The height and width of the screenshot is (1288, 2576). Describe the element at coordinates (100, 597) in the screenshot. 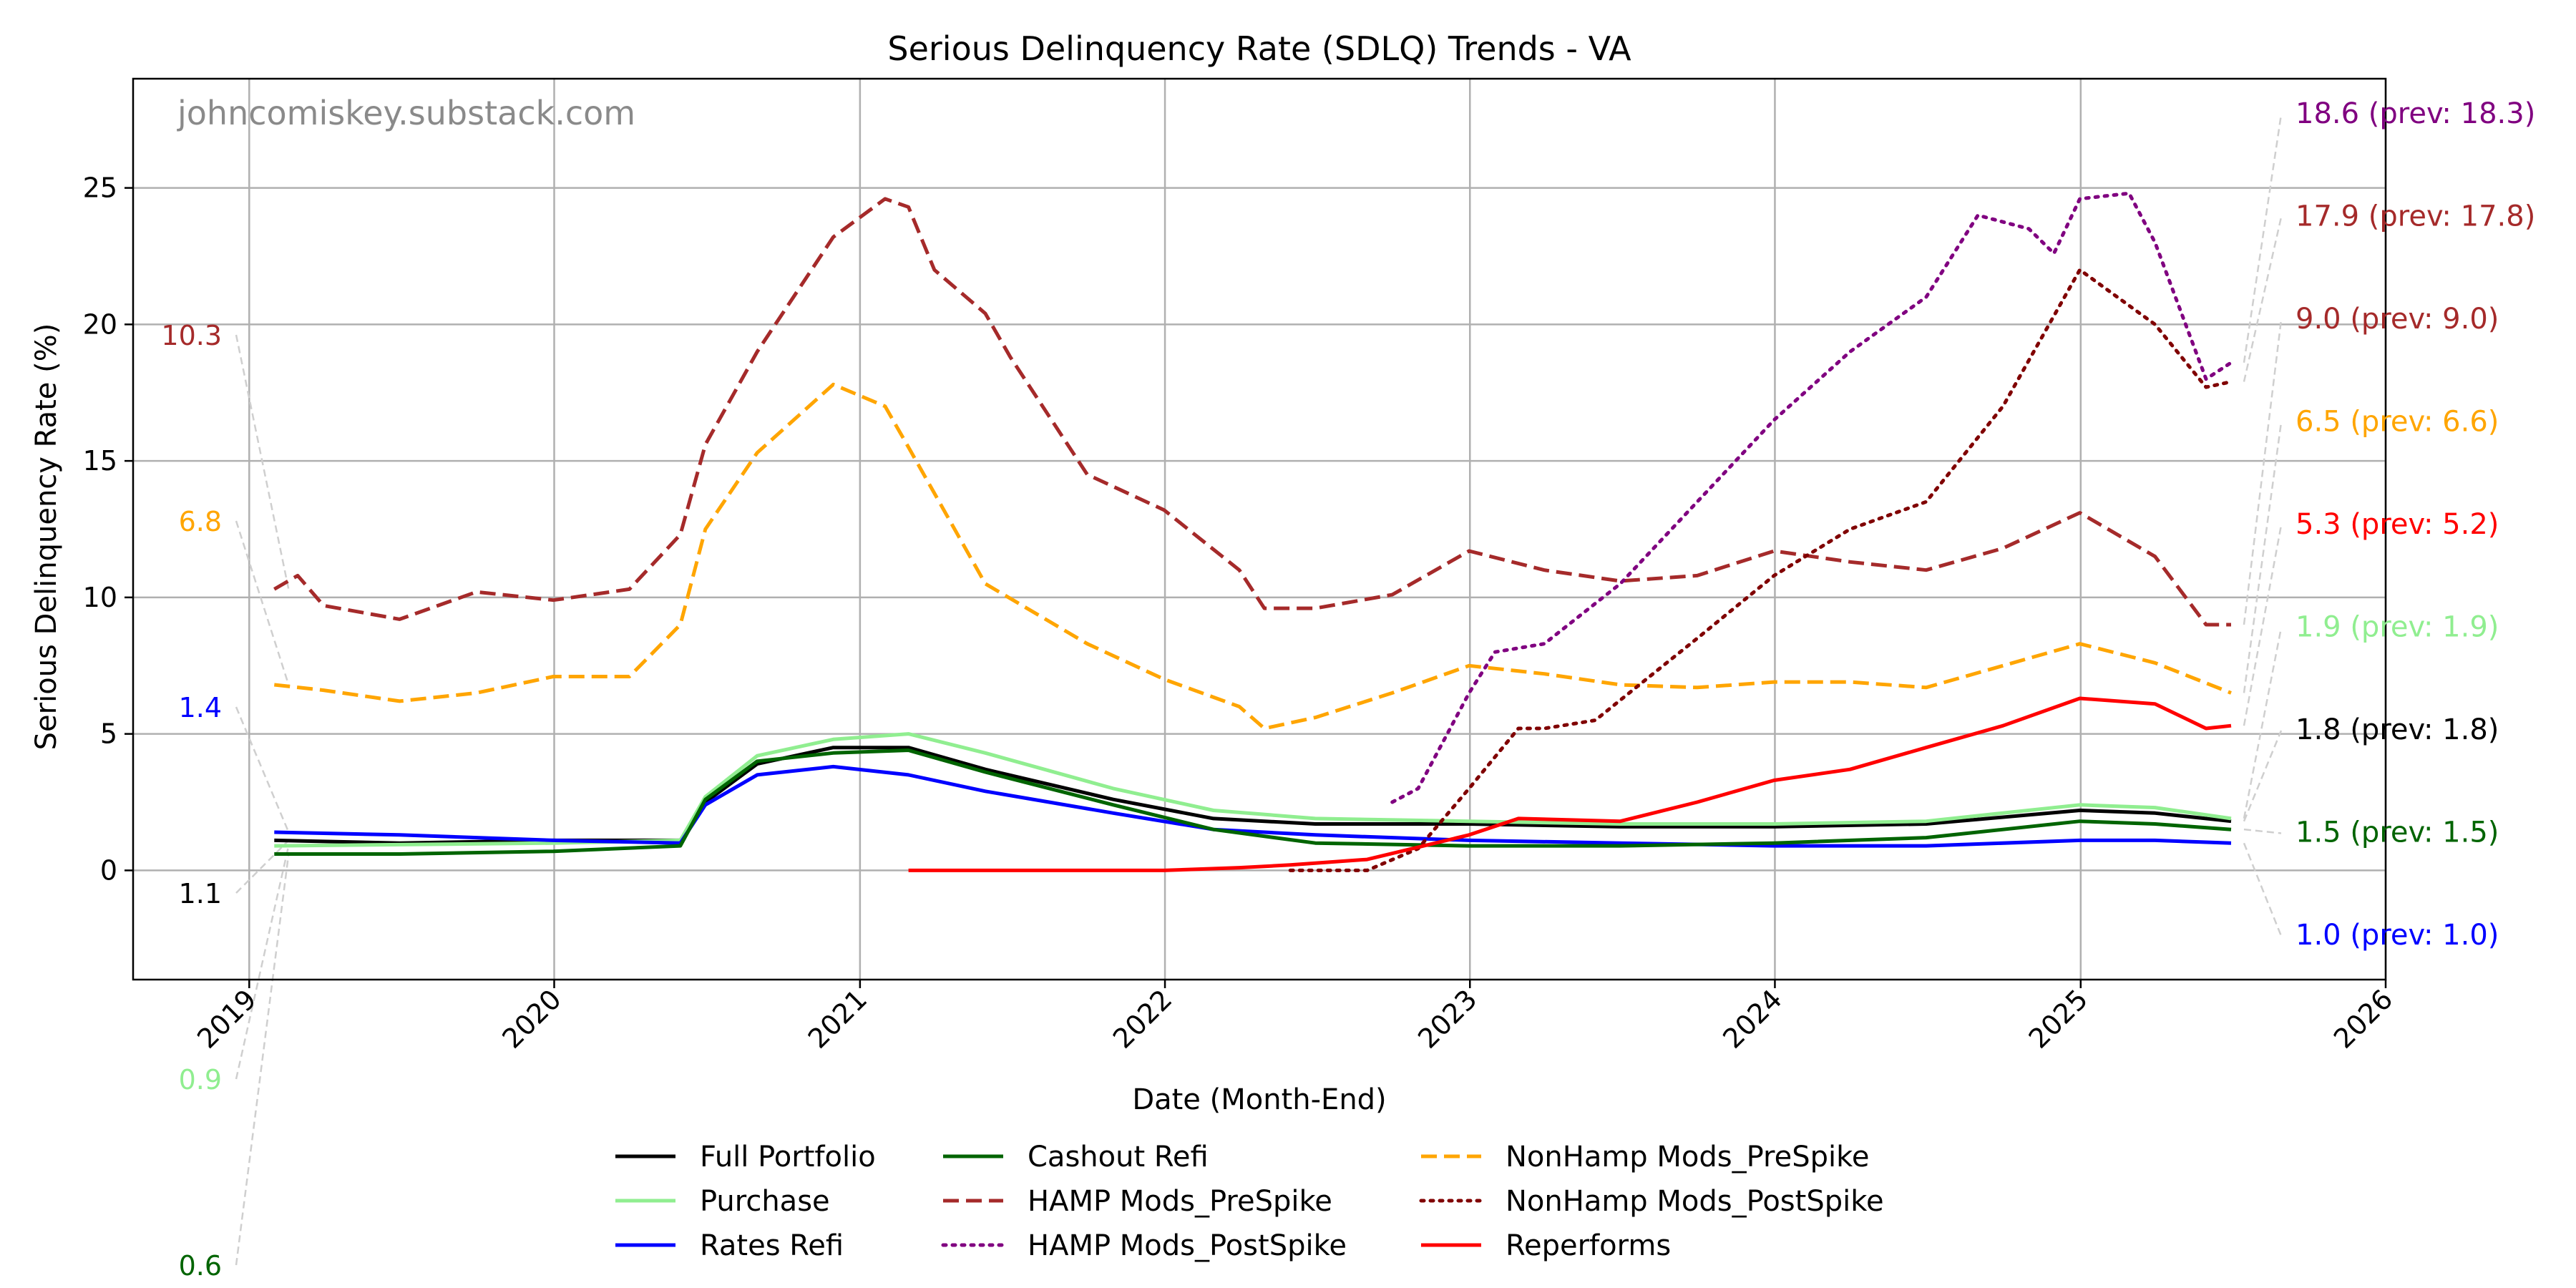

I see `y-tick-label: 10` at that location.